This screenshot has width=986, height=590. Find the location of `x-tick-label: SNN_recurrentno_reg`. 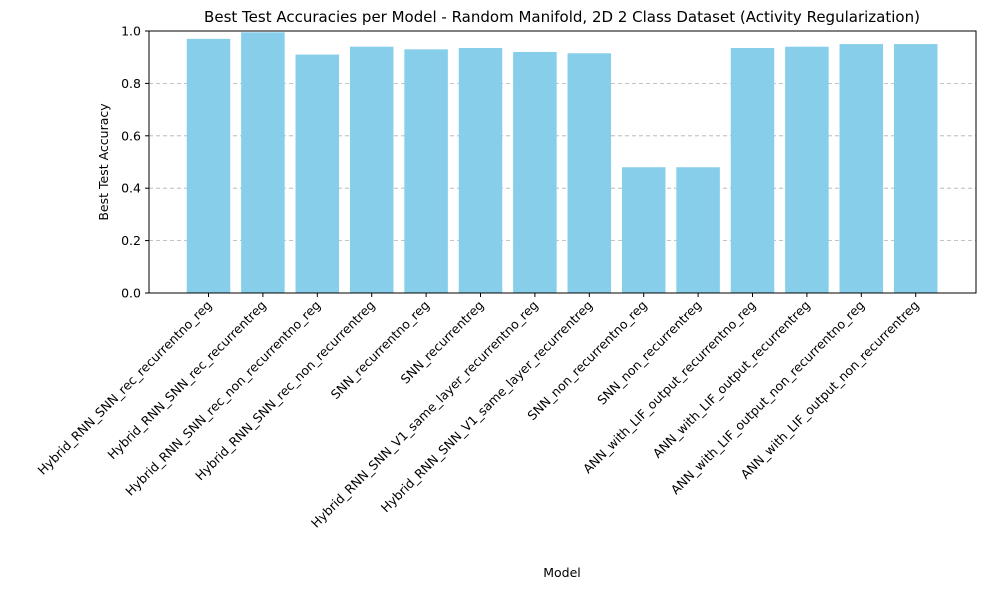

x-tick-label: SNN_recurrentno_reg is located at coordinates (380, 350).